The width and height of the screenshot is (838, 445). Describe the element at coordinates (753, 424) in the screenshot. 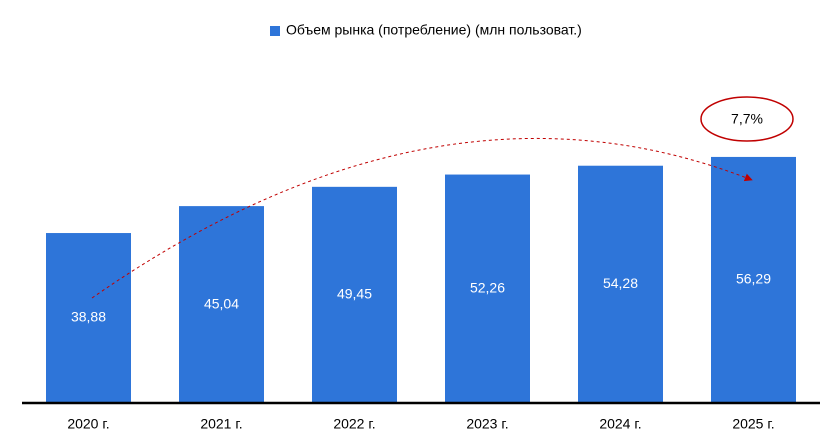

I see `x-tick-label: 2025 г.` at that location.